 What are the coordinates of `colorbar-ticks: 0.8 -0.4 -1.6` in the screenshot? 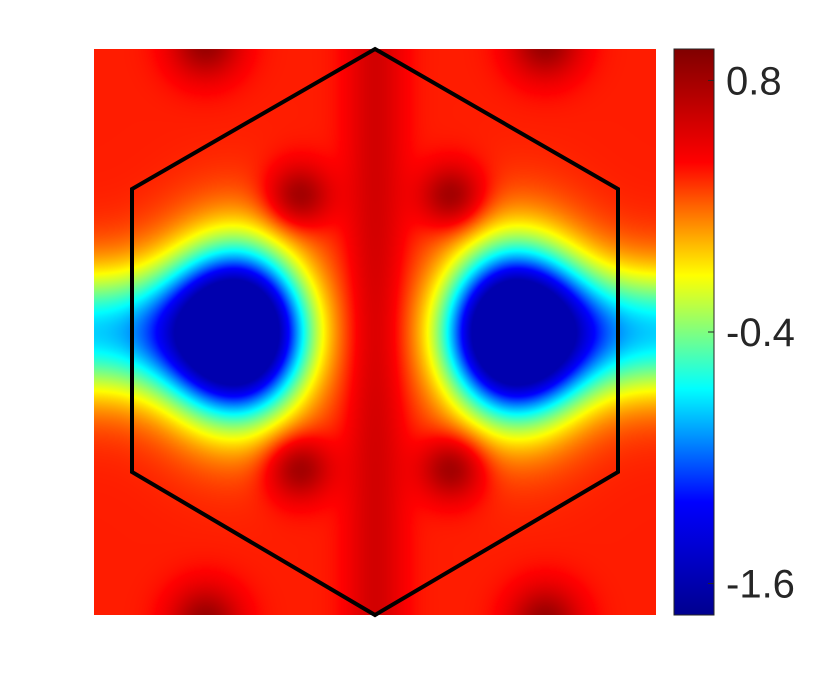 It's located at (751, 333).